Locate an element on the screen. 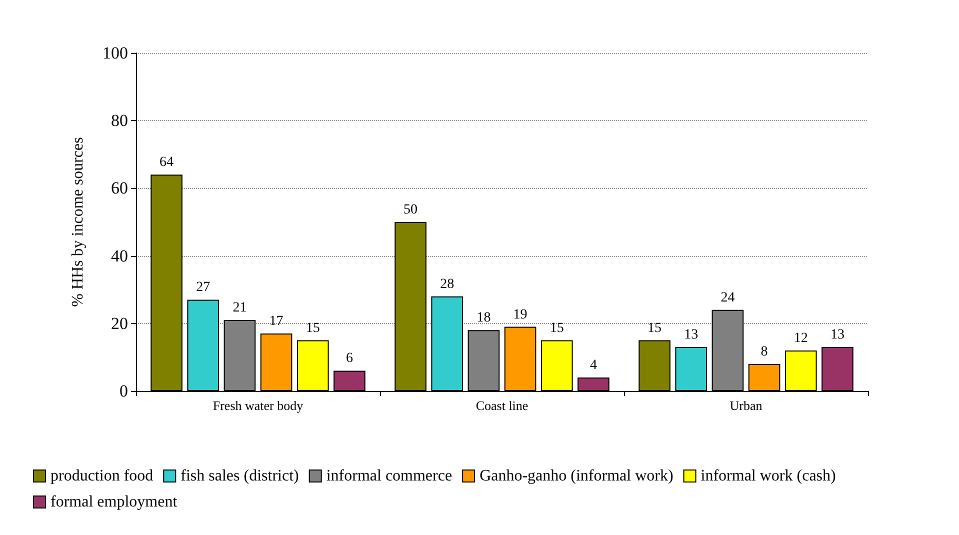 This screenshot has width=959, height=535. y-tick-label: 0 is located at coordinates (124, 391).